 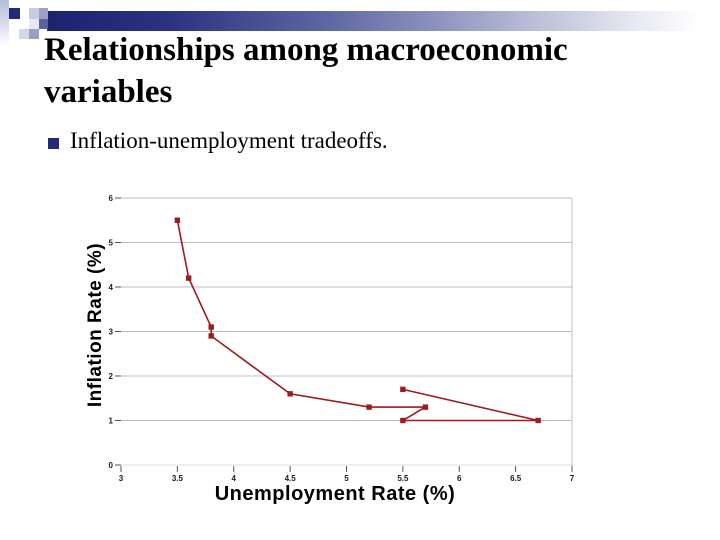 What do you see at coordinates (572, 478) in the screenshot?
I see `x-tick-label: 7` at bounding box center [572, 478].